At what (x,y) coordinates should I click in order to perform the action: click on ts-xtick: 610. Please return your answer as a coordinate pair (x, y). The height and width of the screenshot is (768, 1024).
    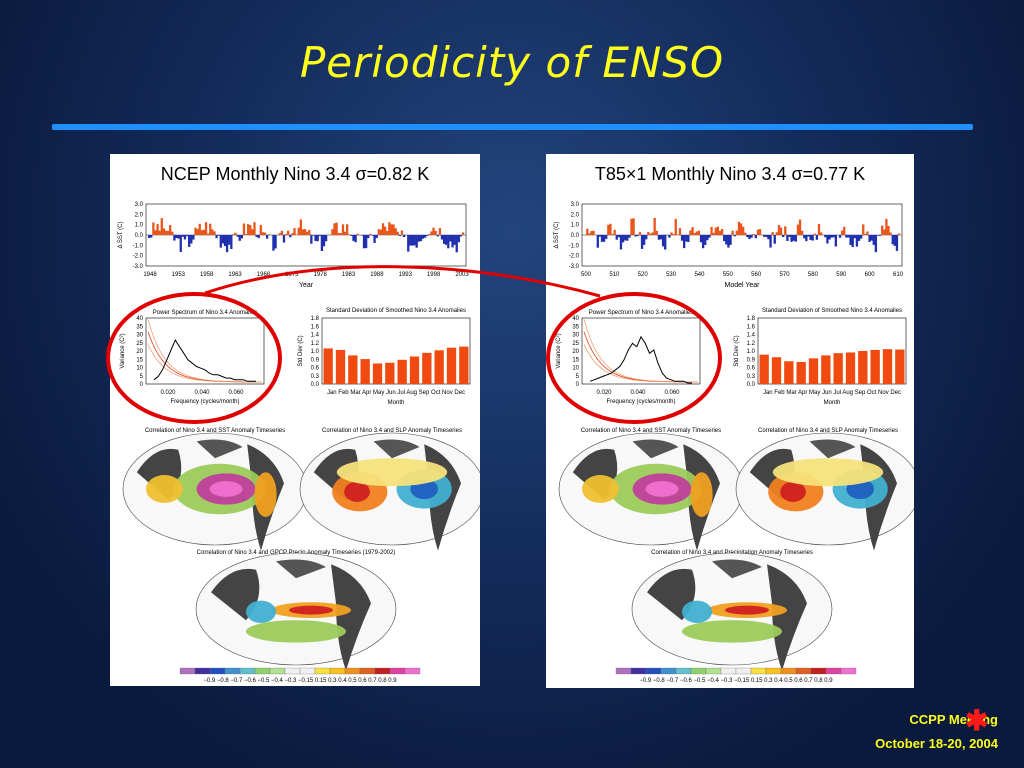
    Looking at the image, I should click on (898, 275).